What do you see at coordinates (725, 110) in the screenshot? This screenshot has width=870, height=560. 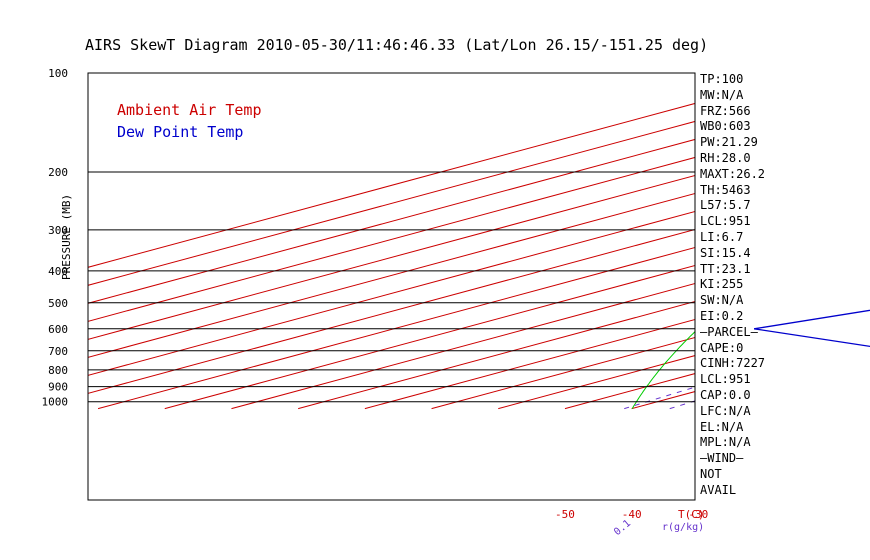 I see `stat-item: FRZ:566` at bounding box center [725, 110].